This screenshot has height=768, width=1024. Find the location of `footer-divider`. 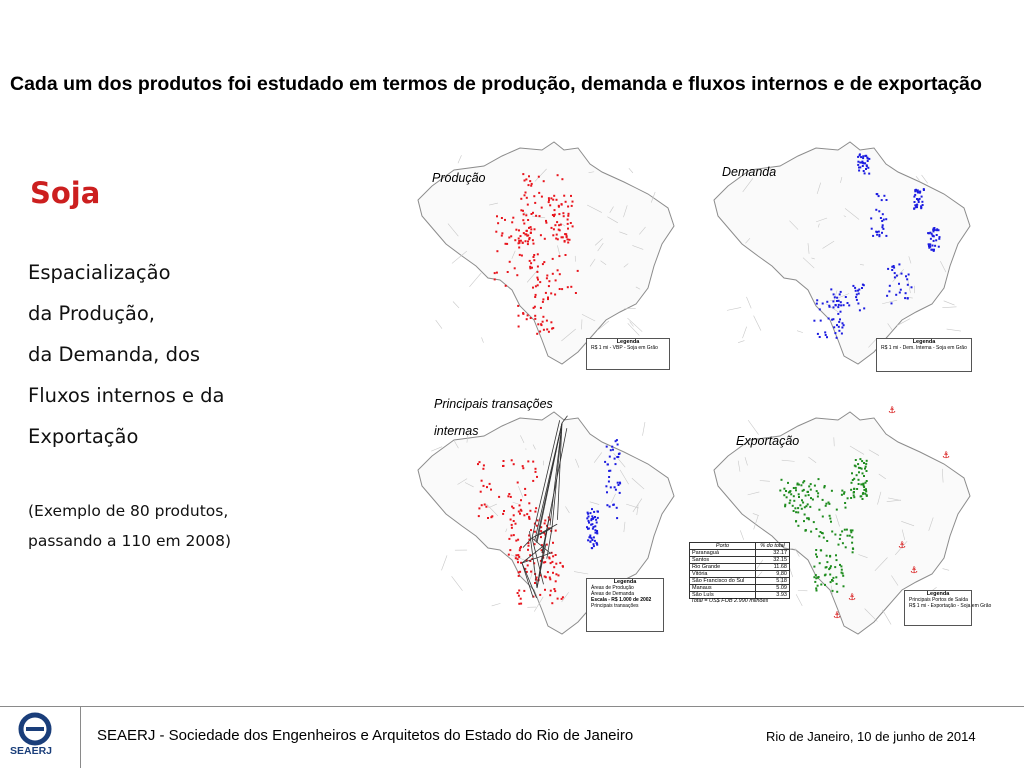

footer-divider is located at coordinates (512, 706).